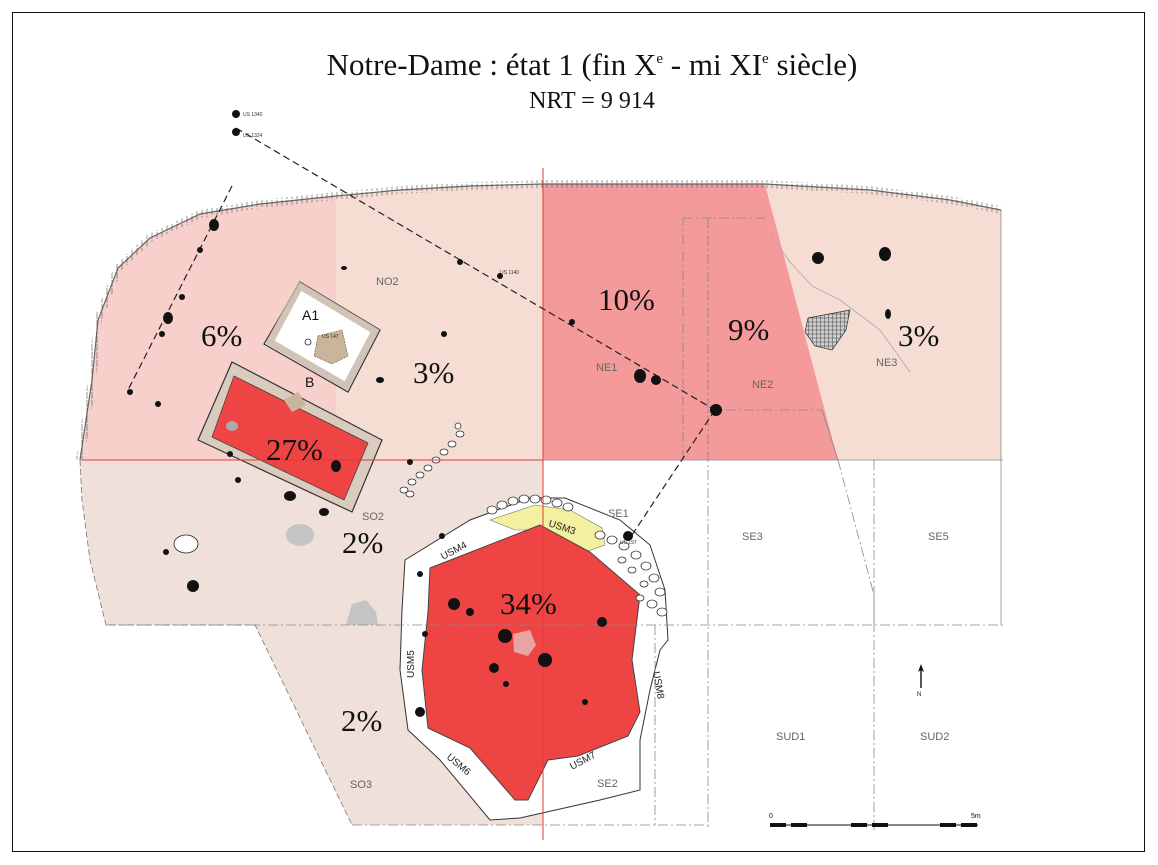 The image size is (1158, 865). I want to click on stone-rubble, so click(577, 555).